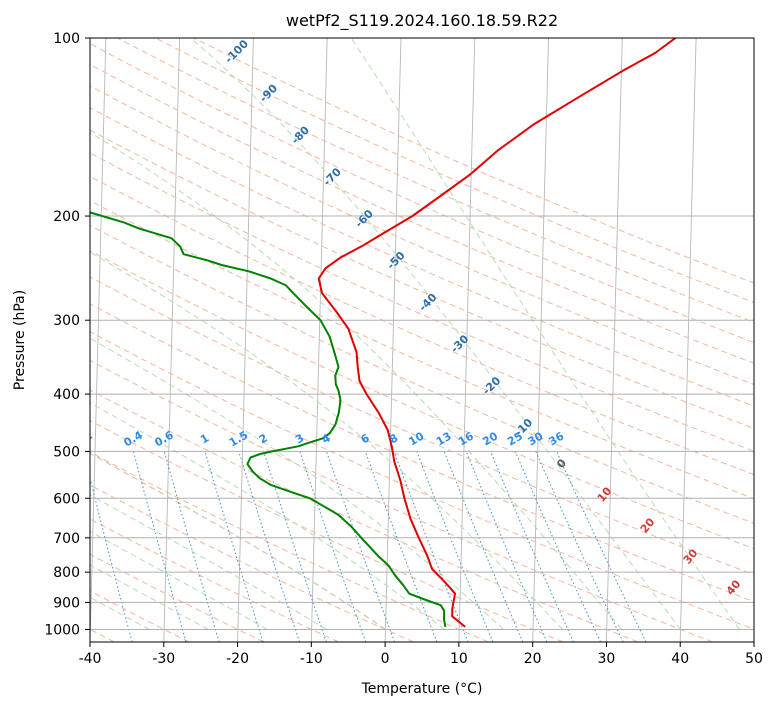 The height and width of the screenshot is (708, 775). Describe the element at coordinates (237, 659) in the screenshot. I see `x-tick-label: -20` at that location.